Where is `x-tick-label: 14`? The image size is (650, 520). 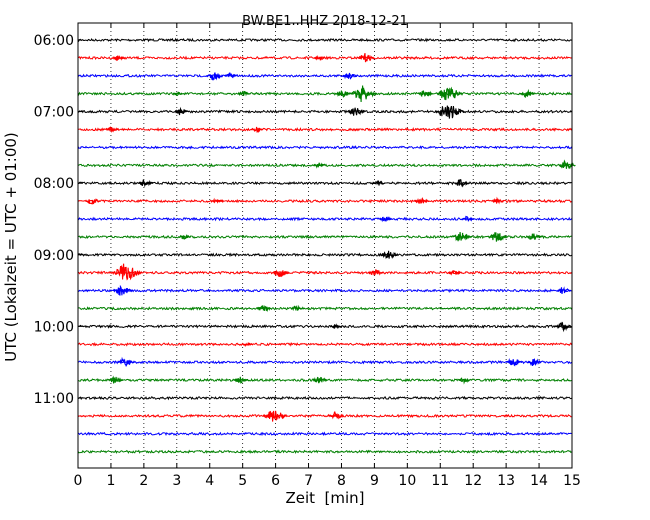 x-tick-label: 14 is located at coordinates (539, 481).